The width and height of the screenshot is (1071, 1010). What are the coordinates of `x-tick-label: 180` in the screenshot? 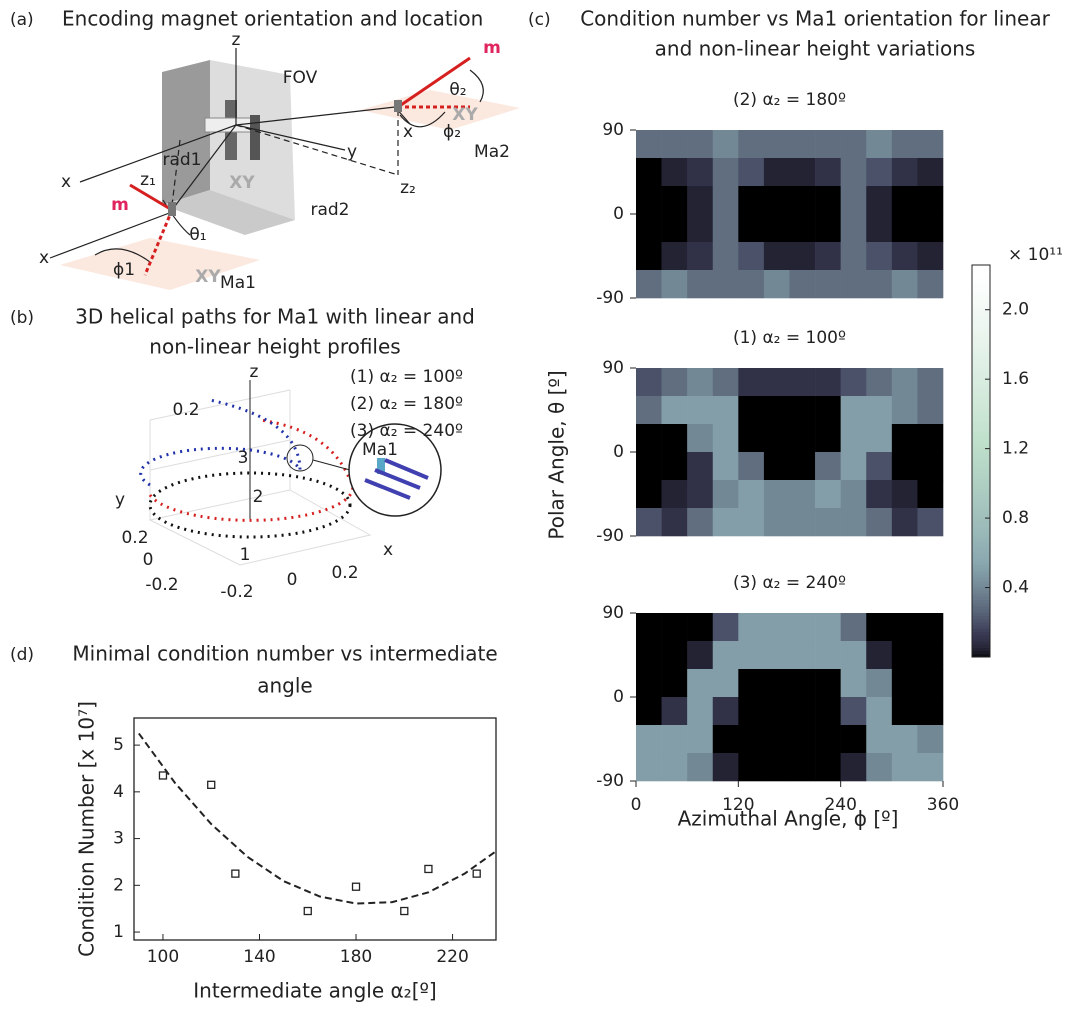 It's located at (356, 957).